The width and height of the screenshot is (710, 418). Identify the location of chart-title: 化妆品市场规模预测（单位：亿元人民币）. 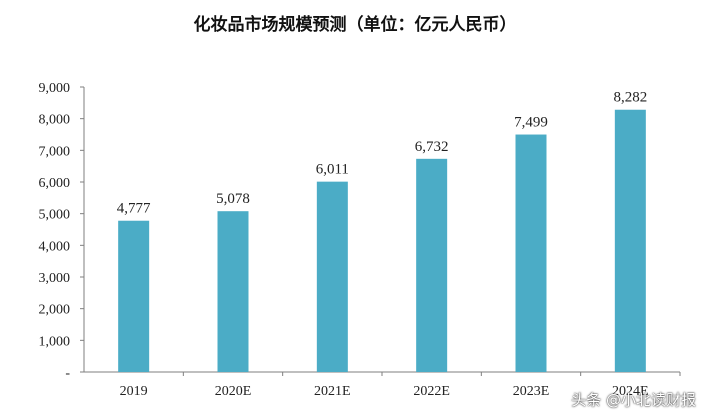
(355, 25).